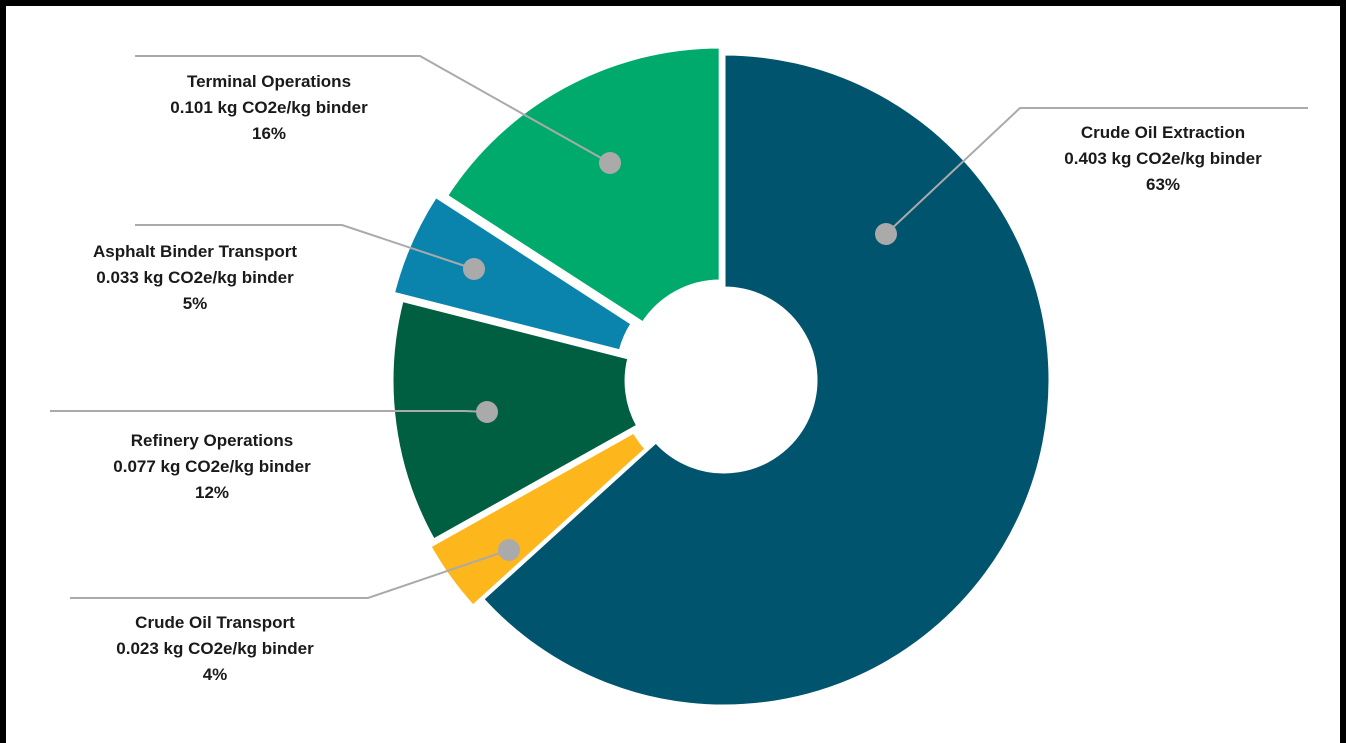 This screenshot has width=1346, height=743. Describe the element at coordinates (215, 622) in the screenshot. I see `slice-label: Crude Oil Transport` at that location.